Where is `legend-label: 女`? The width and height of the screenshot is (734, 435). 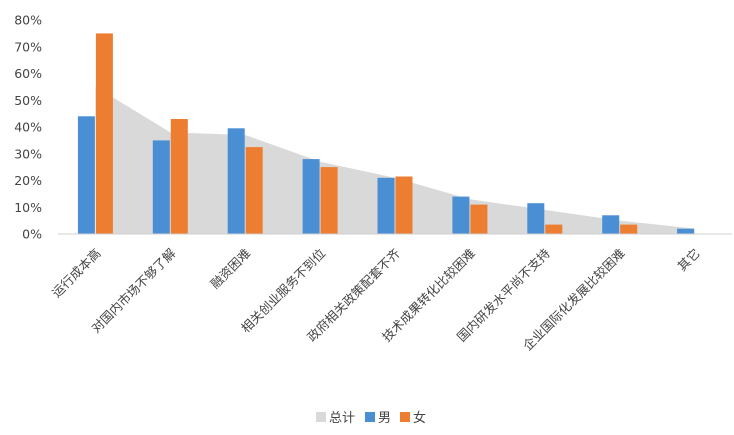
legend-label: 女 is located at coordinates (419, 418).